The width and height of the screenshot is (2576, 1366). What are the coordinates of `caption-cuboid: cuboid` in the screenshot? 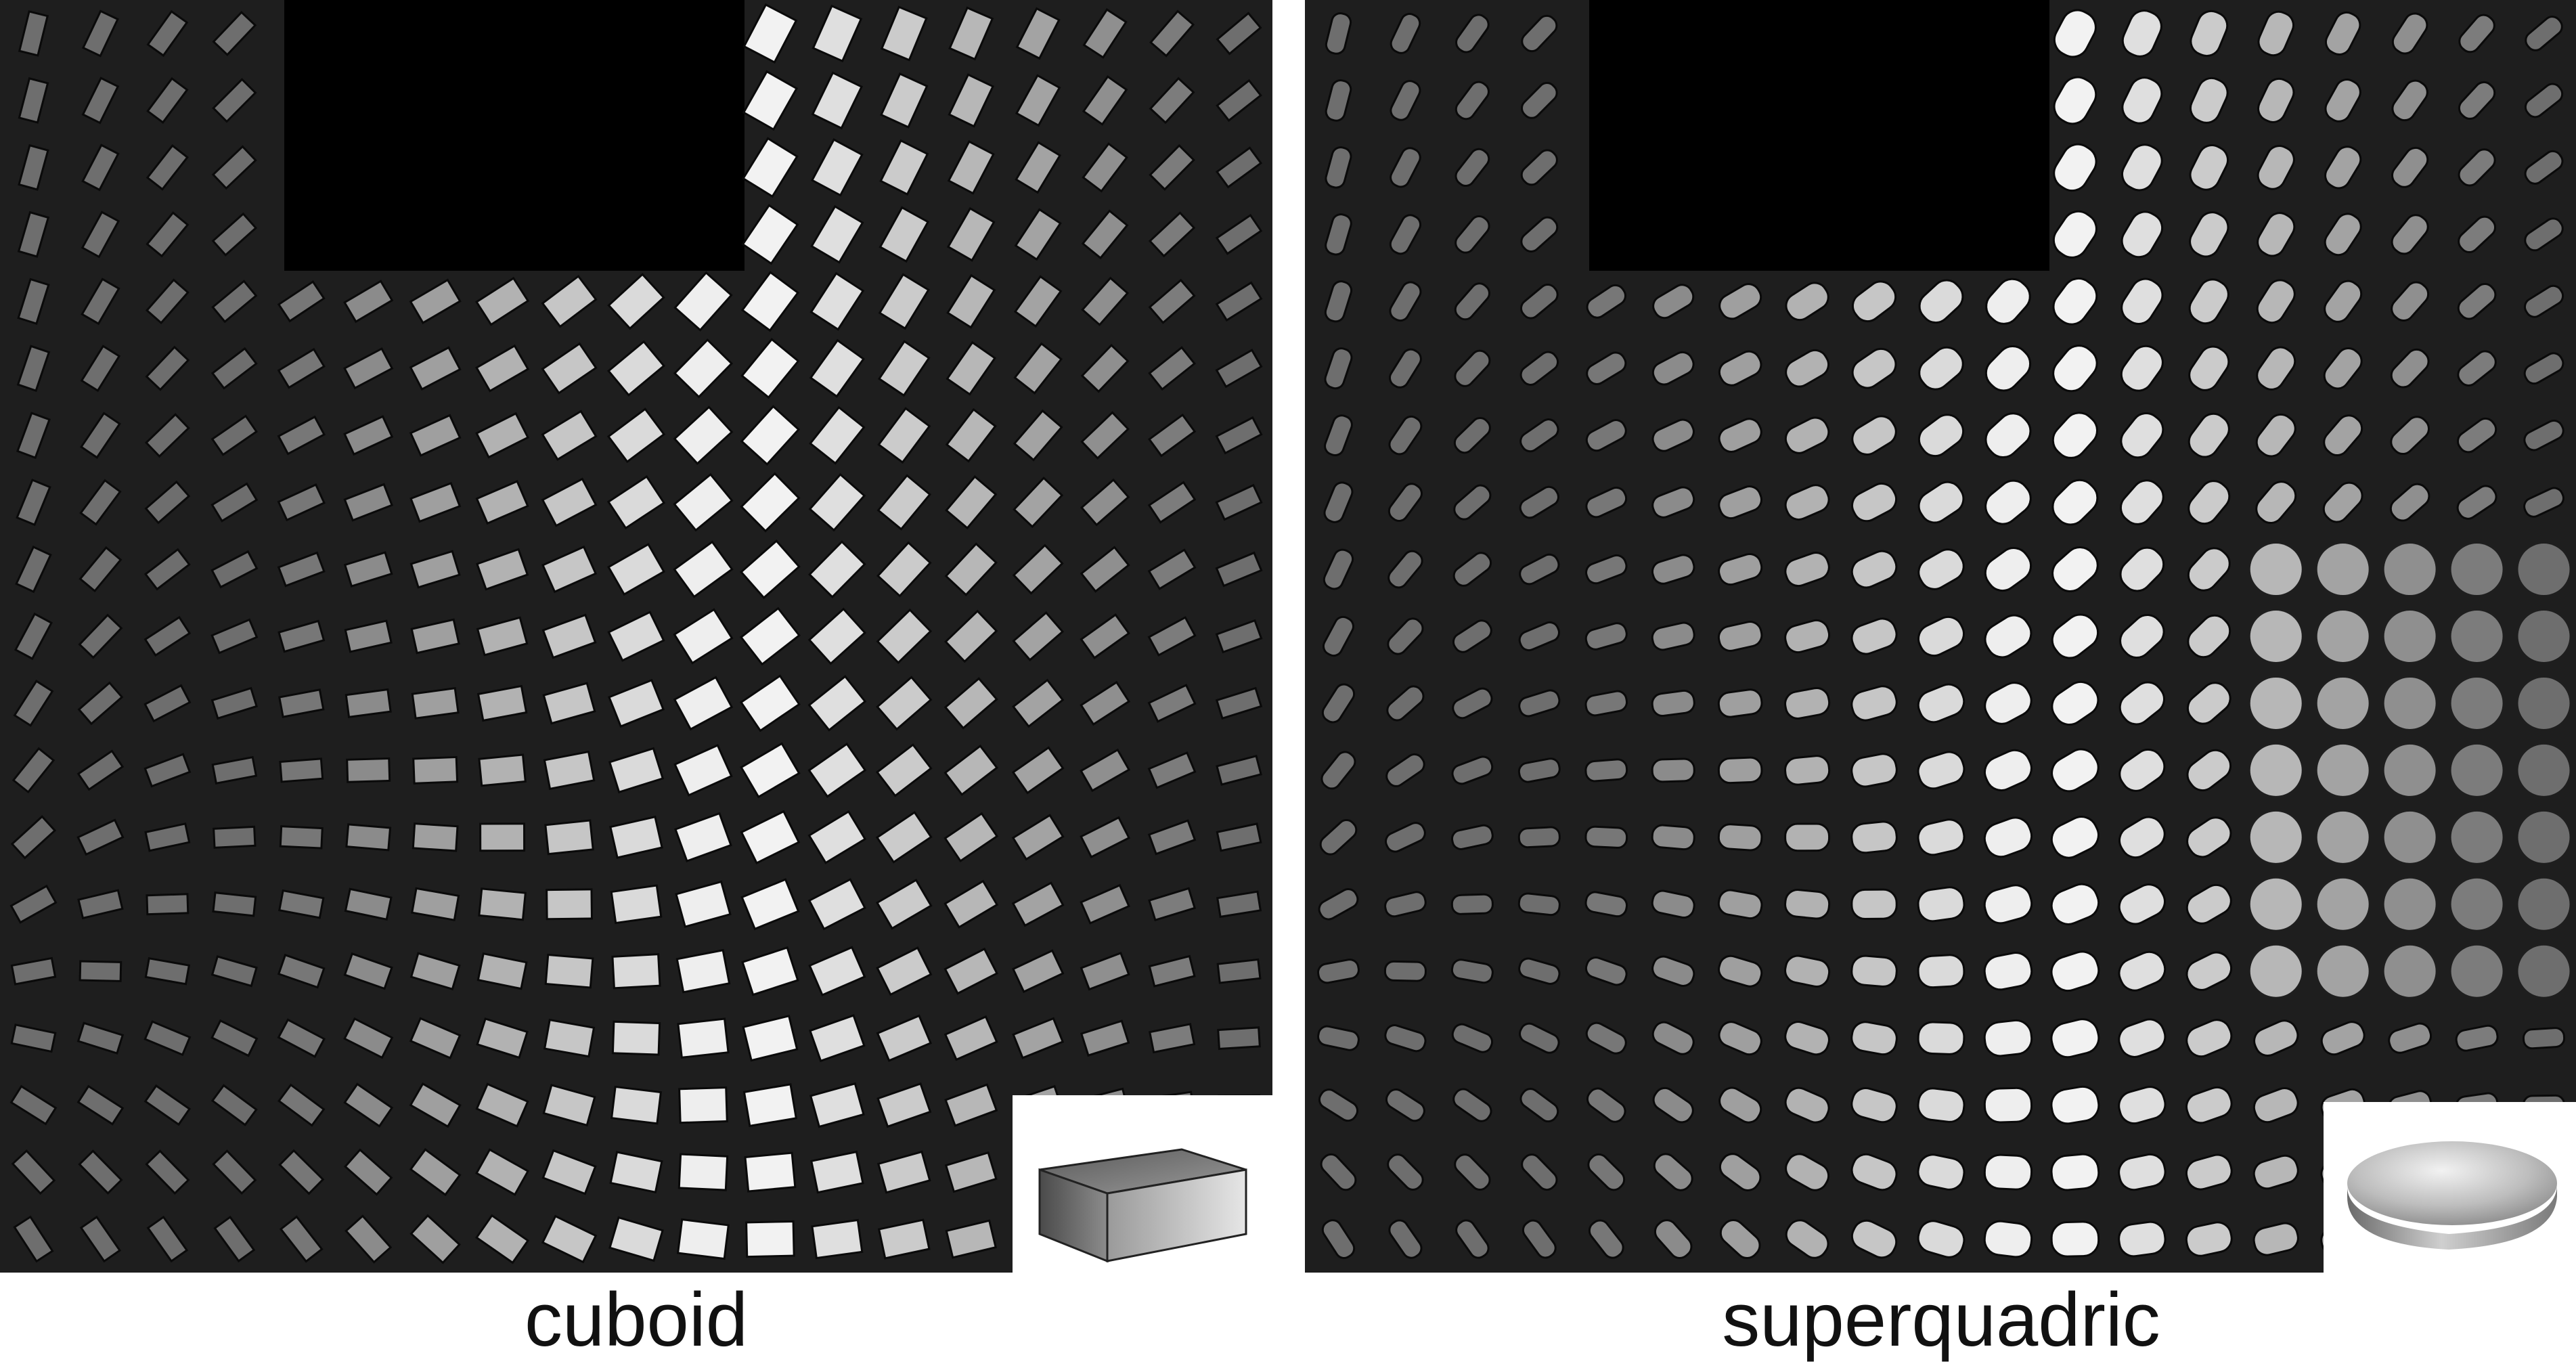 It's located at (636, 1319).